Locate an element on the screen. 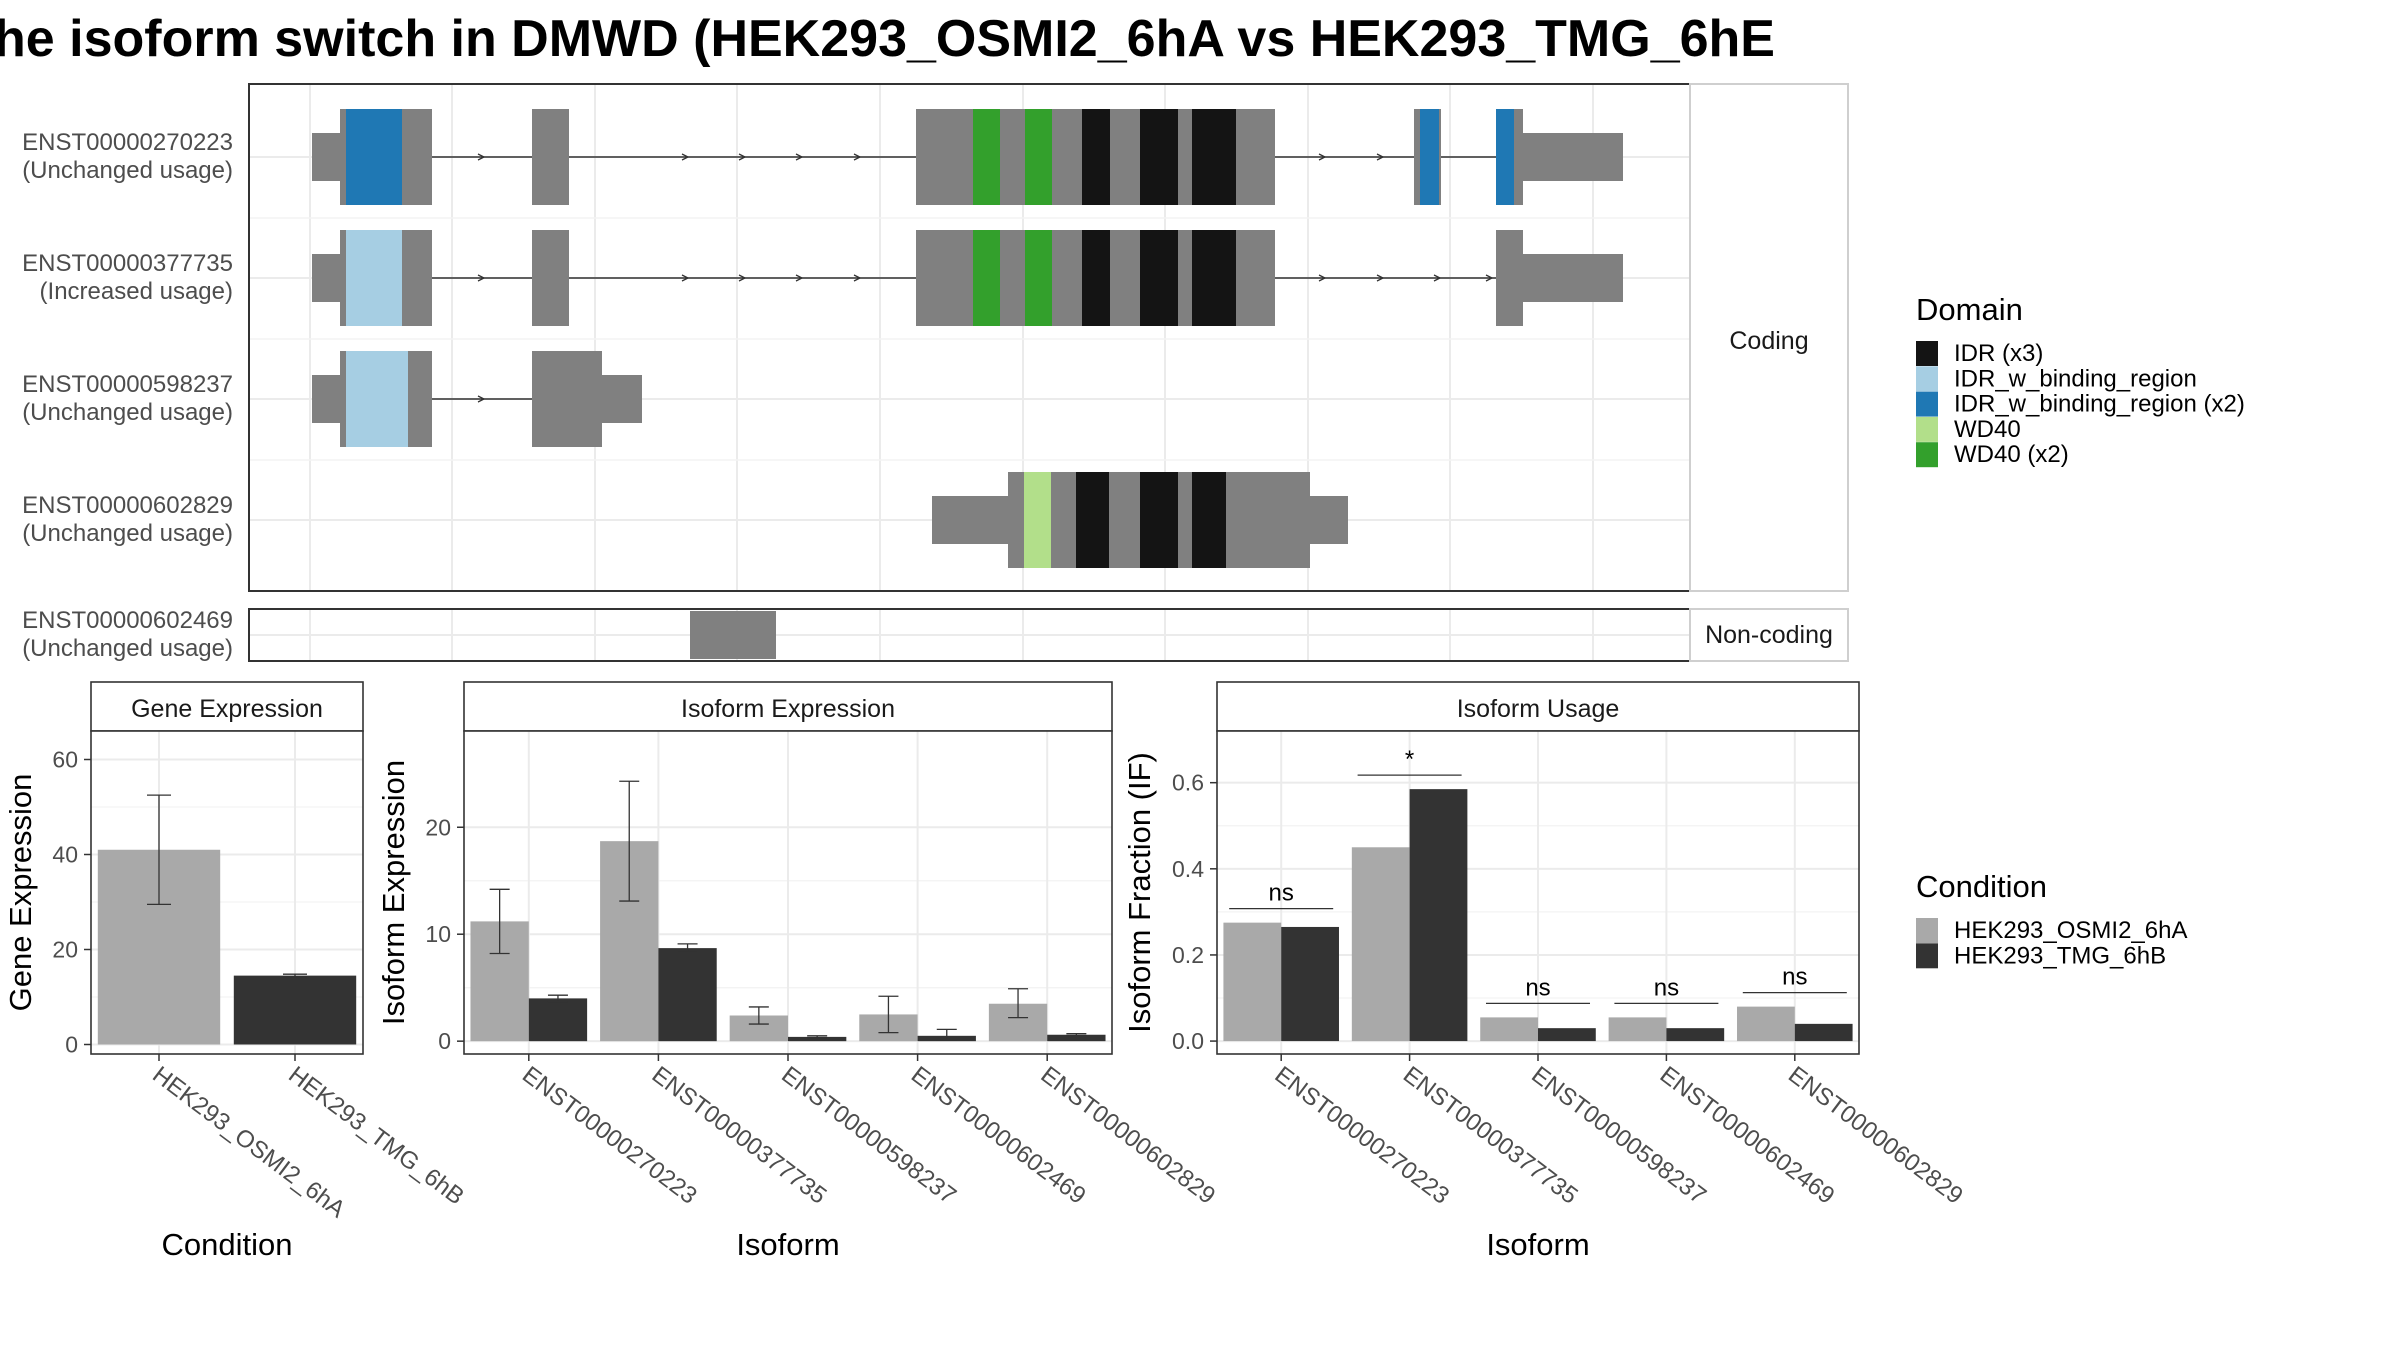  domain-legend-label: IDR_w_binding_region is located at coordinates (2075, 378).